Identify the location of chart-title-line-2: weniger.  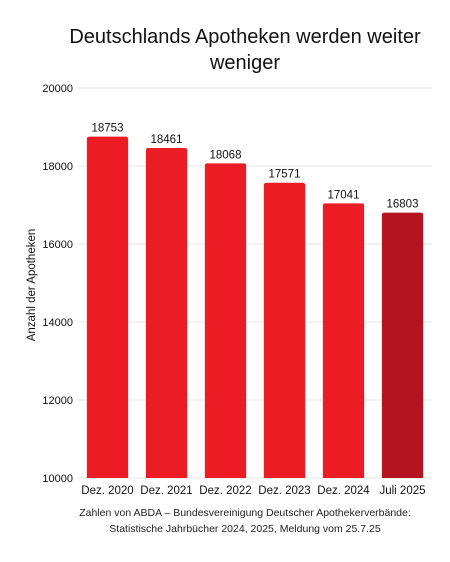
(245, 63).